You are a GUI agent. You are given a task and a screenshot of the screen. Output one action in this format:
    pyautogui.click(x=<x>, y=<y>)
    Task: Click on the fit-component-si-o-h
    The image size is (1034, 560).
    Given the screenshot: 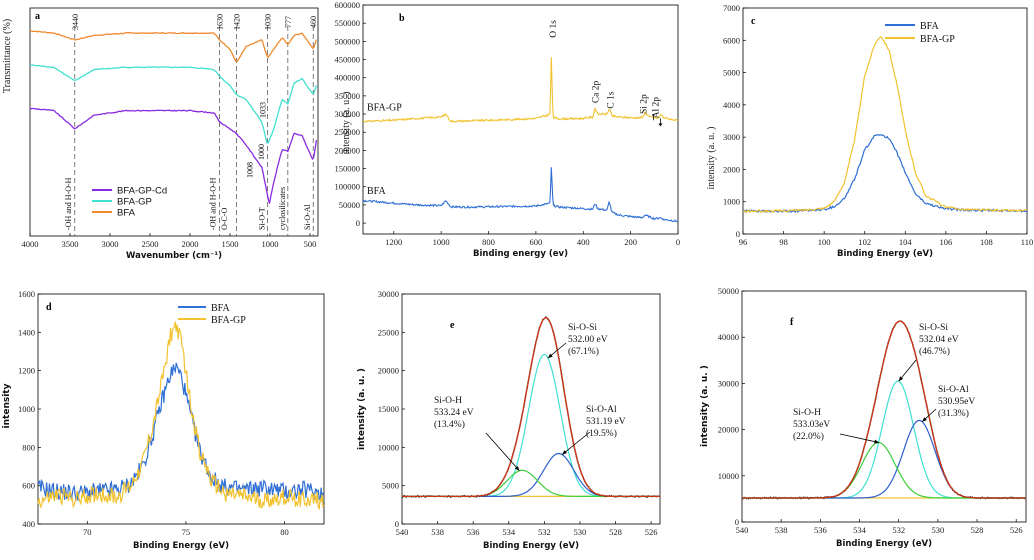 What is the action you would take?
    pyautogui.click(x=884, y=470)
    